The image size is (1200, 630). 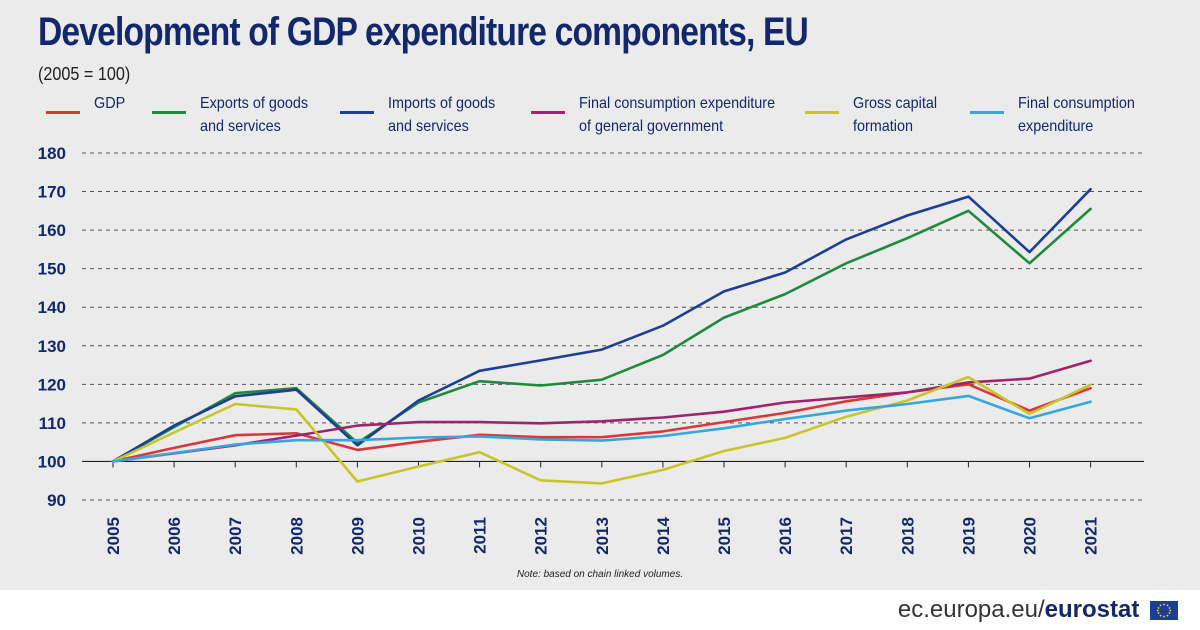 I want to click on x-tick-label-2014: 2014, so click(x=663, y=535).